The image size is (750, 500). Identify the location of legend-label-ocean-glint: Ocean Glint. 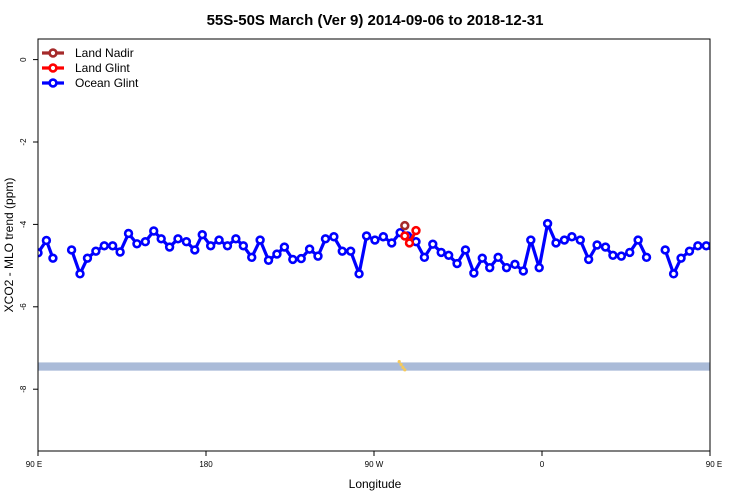
(107, 83).